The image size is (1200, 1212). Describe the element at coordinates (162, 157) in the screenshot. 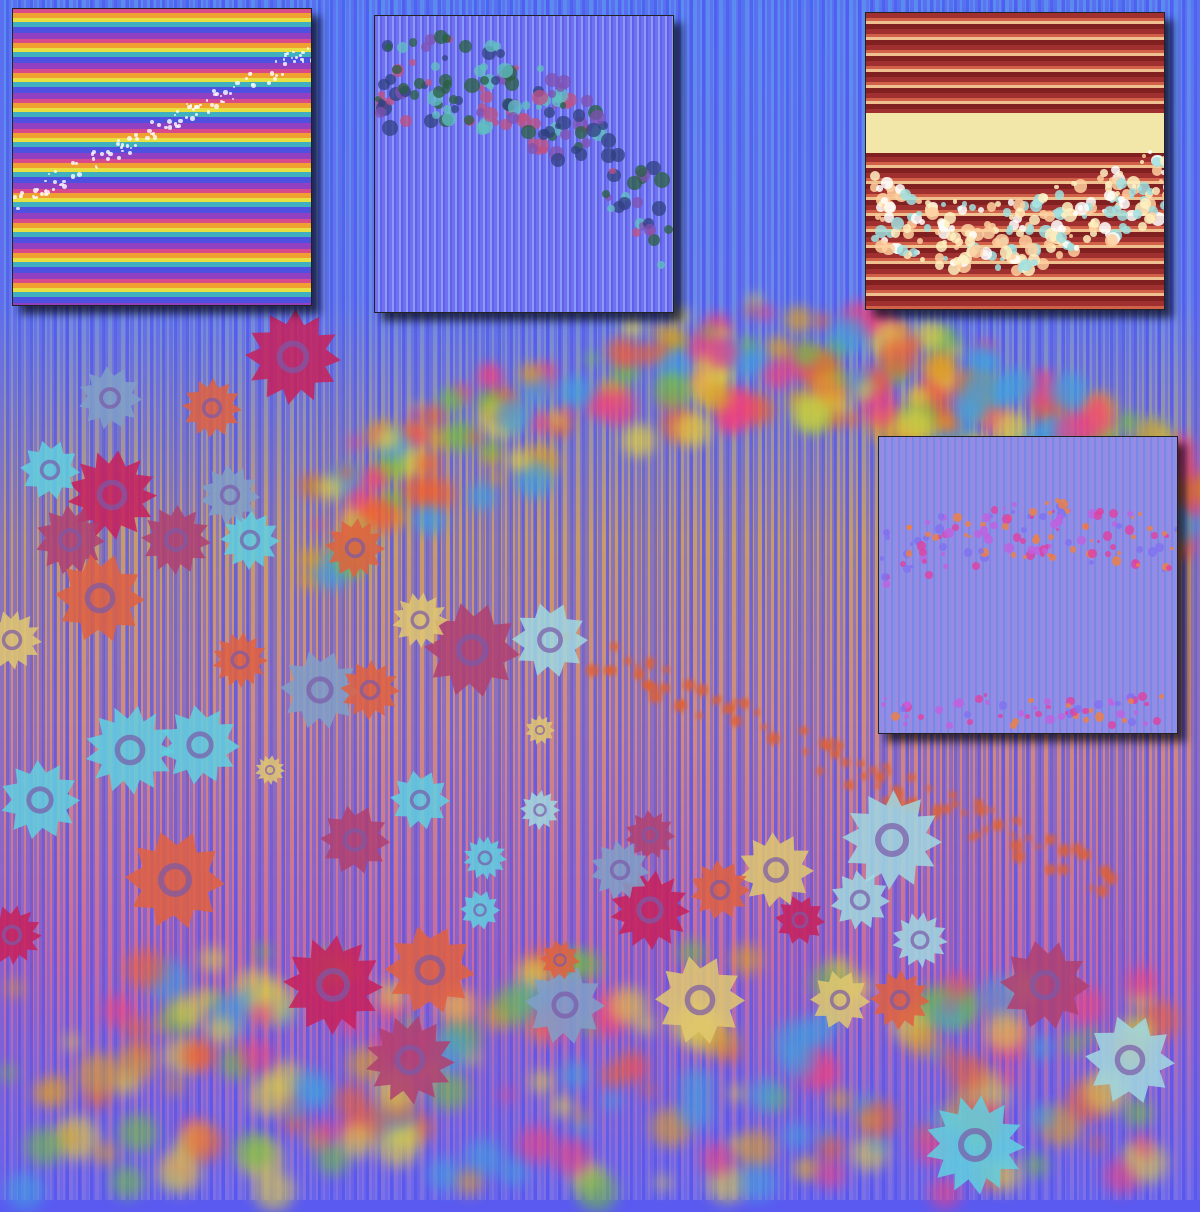

I see `rainbow-stripes-panel` at that location.